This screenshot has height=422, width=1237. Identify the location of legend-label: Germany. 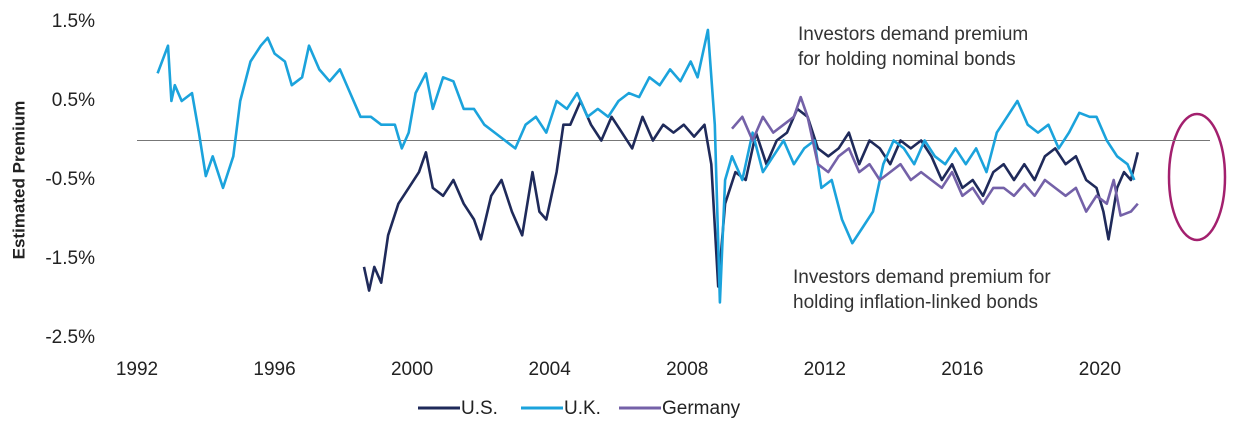
(701, 408).